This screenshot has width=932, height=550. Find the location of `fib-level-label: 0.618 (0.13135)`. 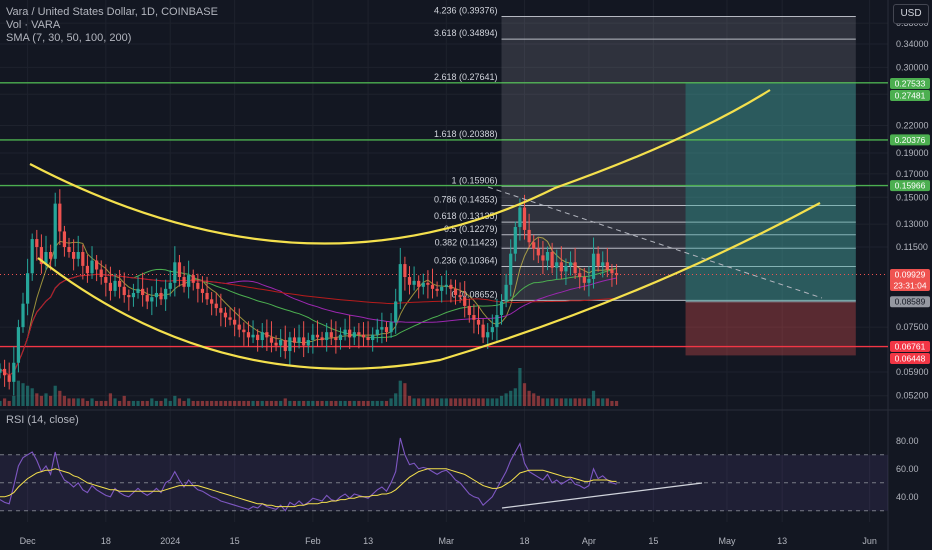

fib-level-label: 0.618 (0.13135) is located at coordinates (466, 216).